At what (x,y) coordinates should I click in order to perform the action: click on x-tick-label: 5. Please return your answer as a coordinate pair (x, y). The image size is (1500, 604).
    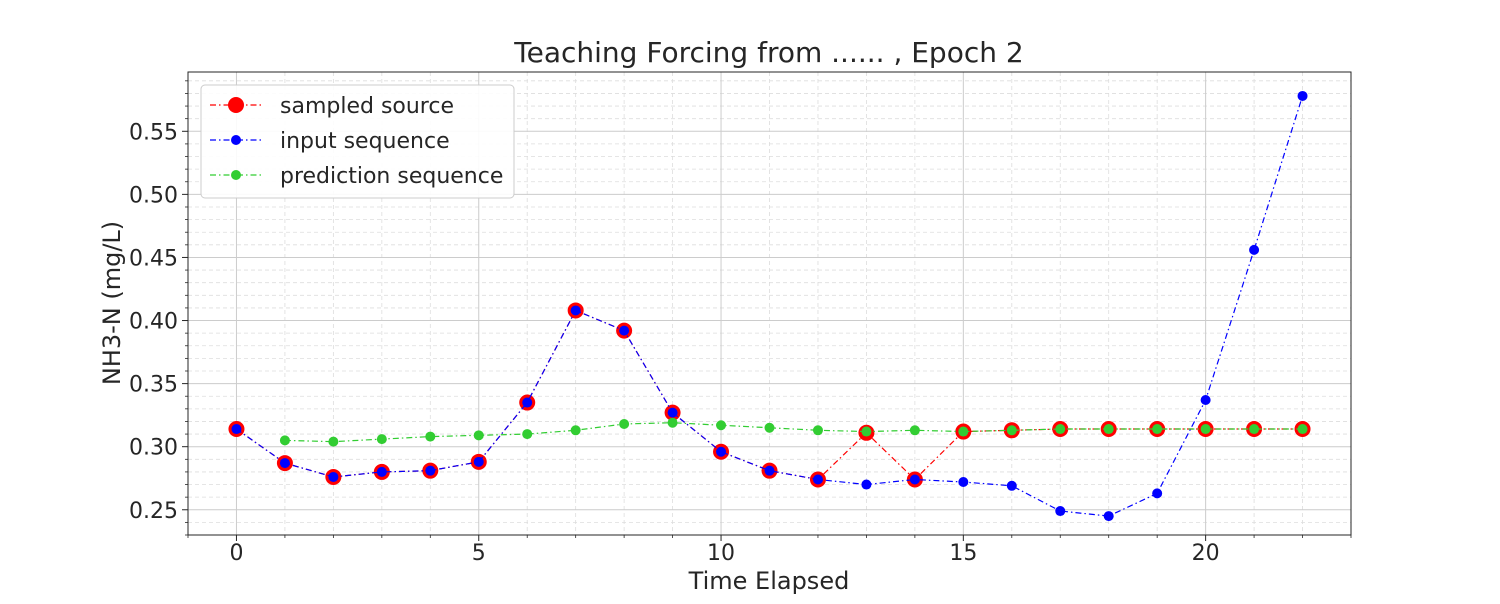
    Looking at the image, I should click on (479, 553).